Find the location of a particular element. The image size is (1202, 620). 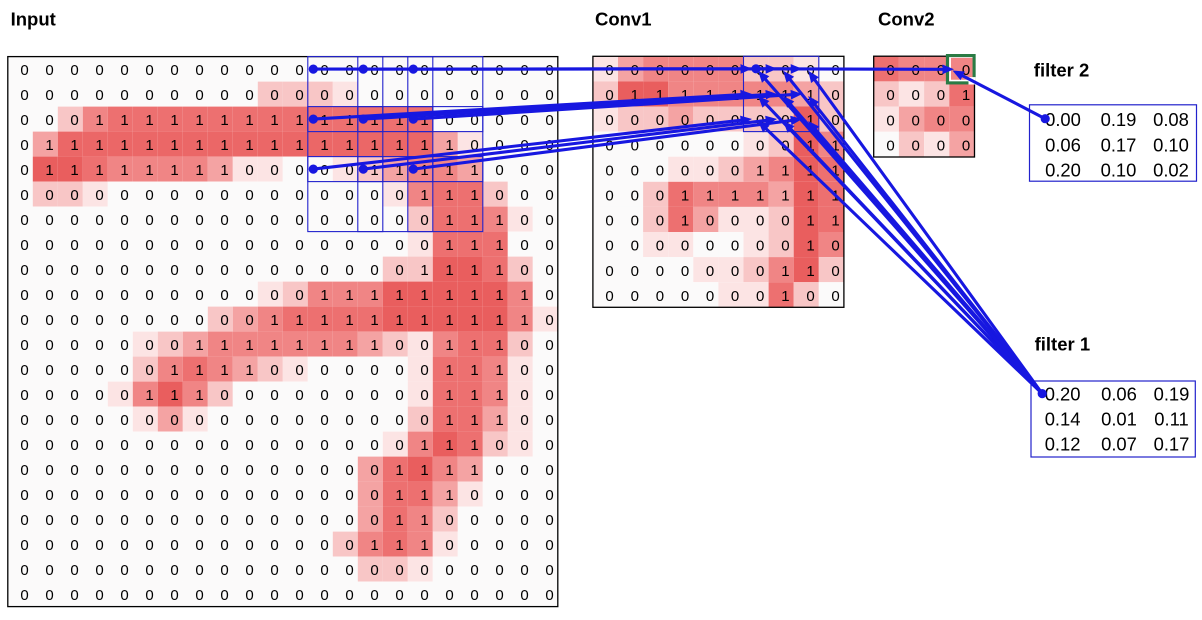

svg-text: 0.12 is located at coordinates (1063, 444).